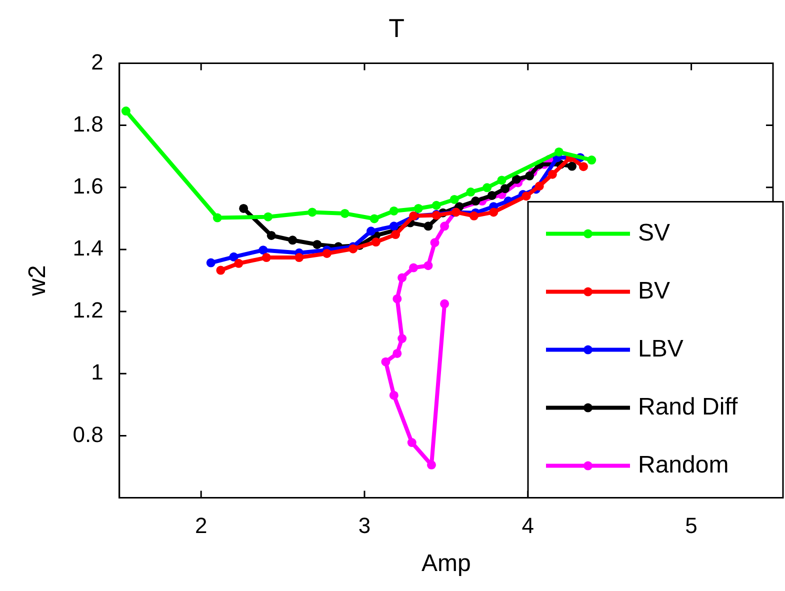 The image size is (785, 591). What do you see at coordinates (38, 281) in the screenshot?
I see `y-axis-title: w2` at bounding box center [38, 281].